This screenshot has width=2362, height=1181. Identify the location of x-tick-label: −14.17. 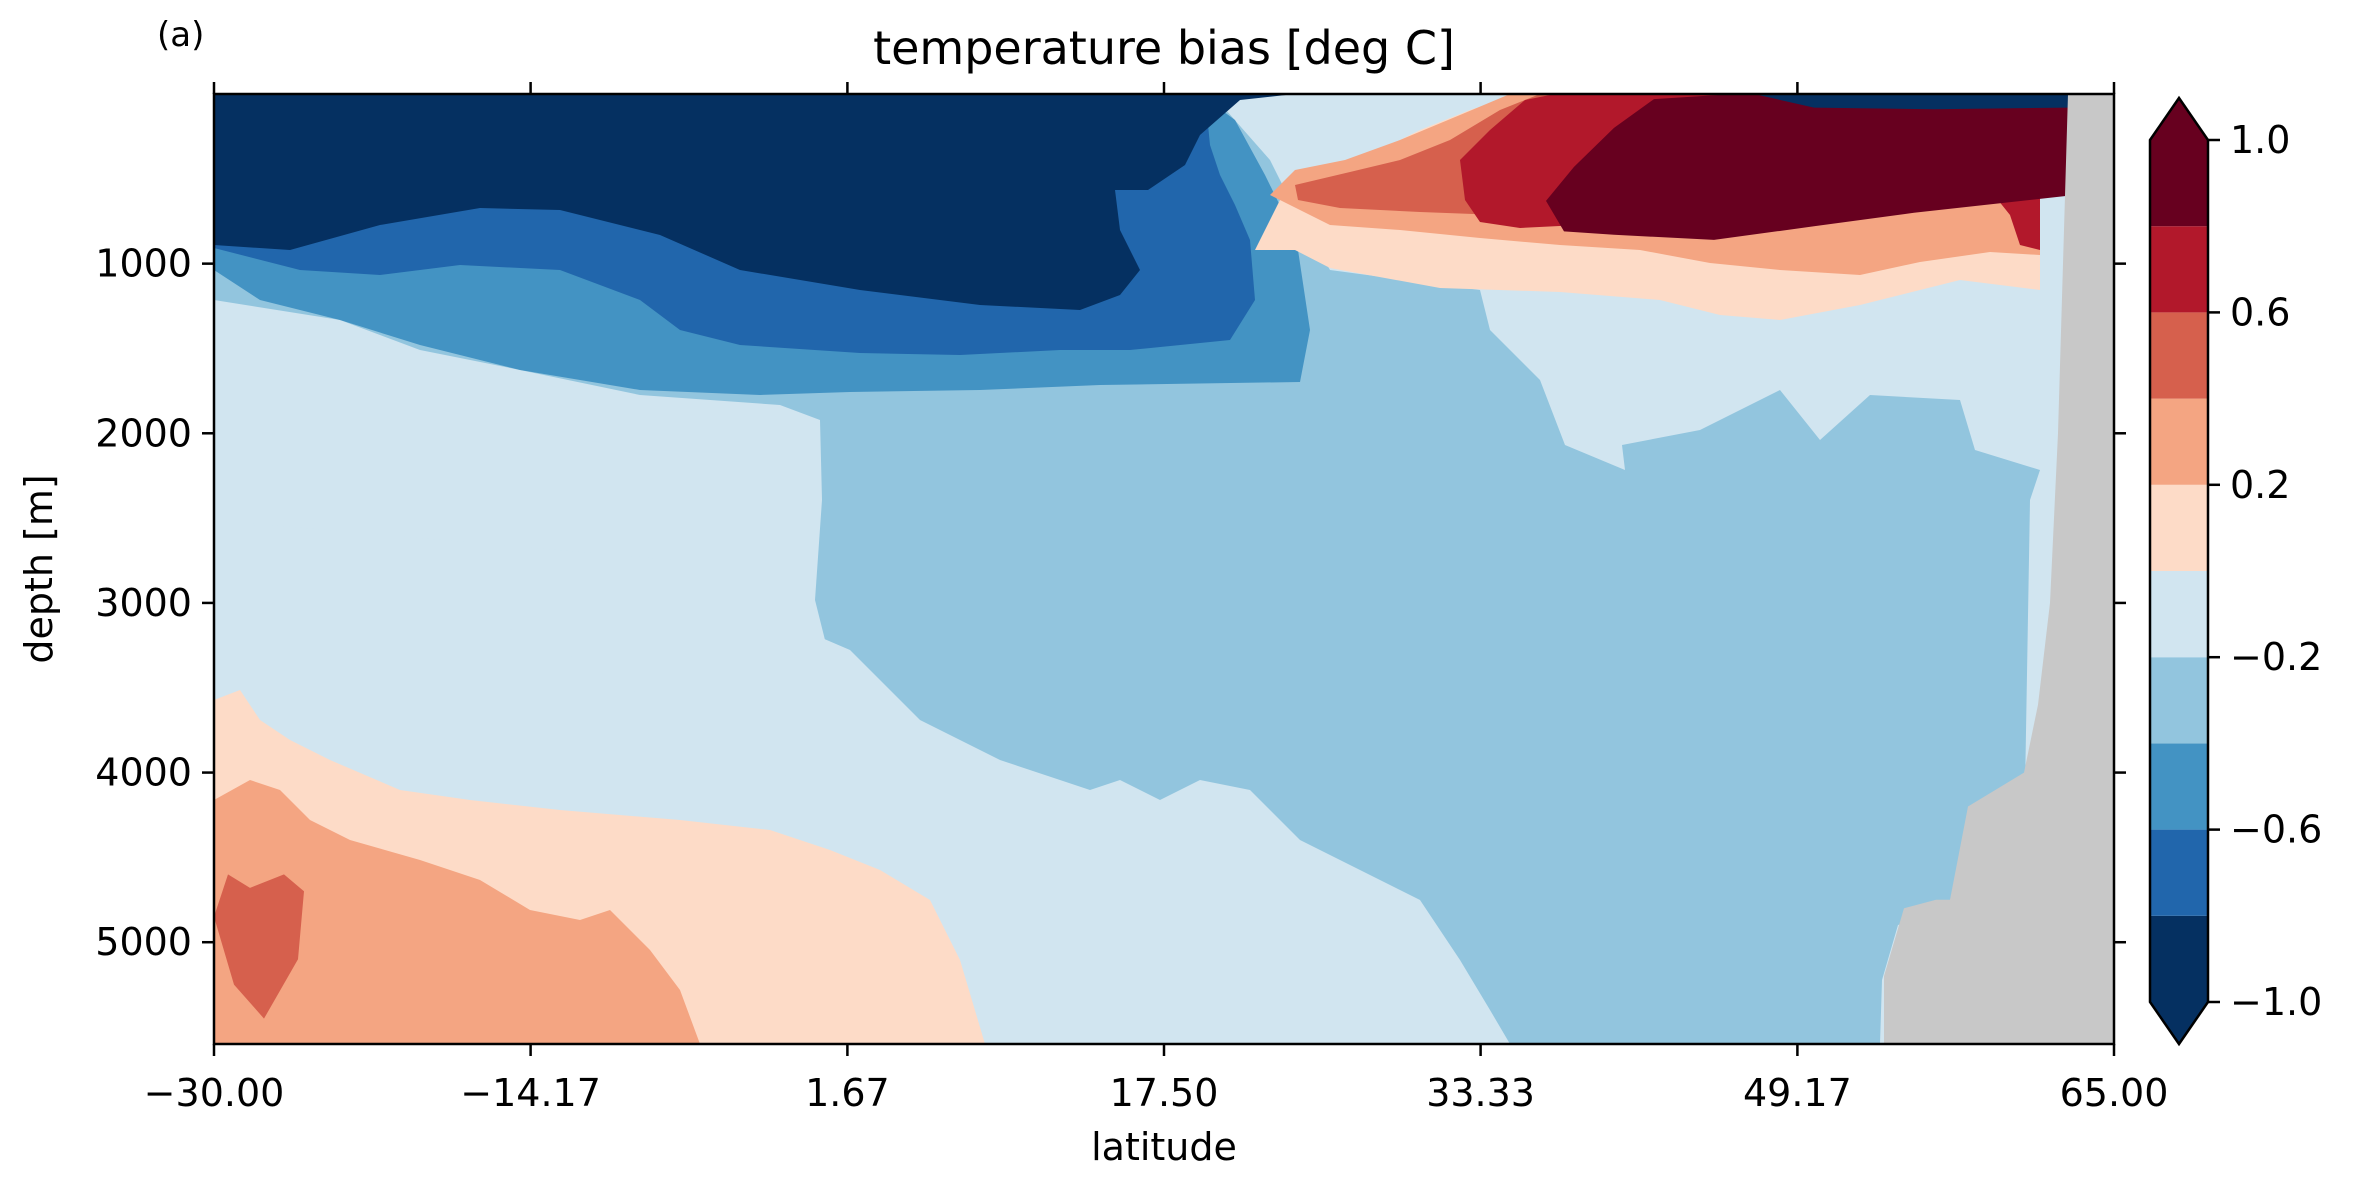
(530, 1093).